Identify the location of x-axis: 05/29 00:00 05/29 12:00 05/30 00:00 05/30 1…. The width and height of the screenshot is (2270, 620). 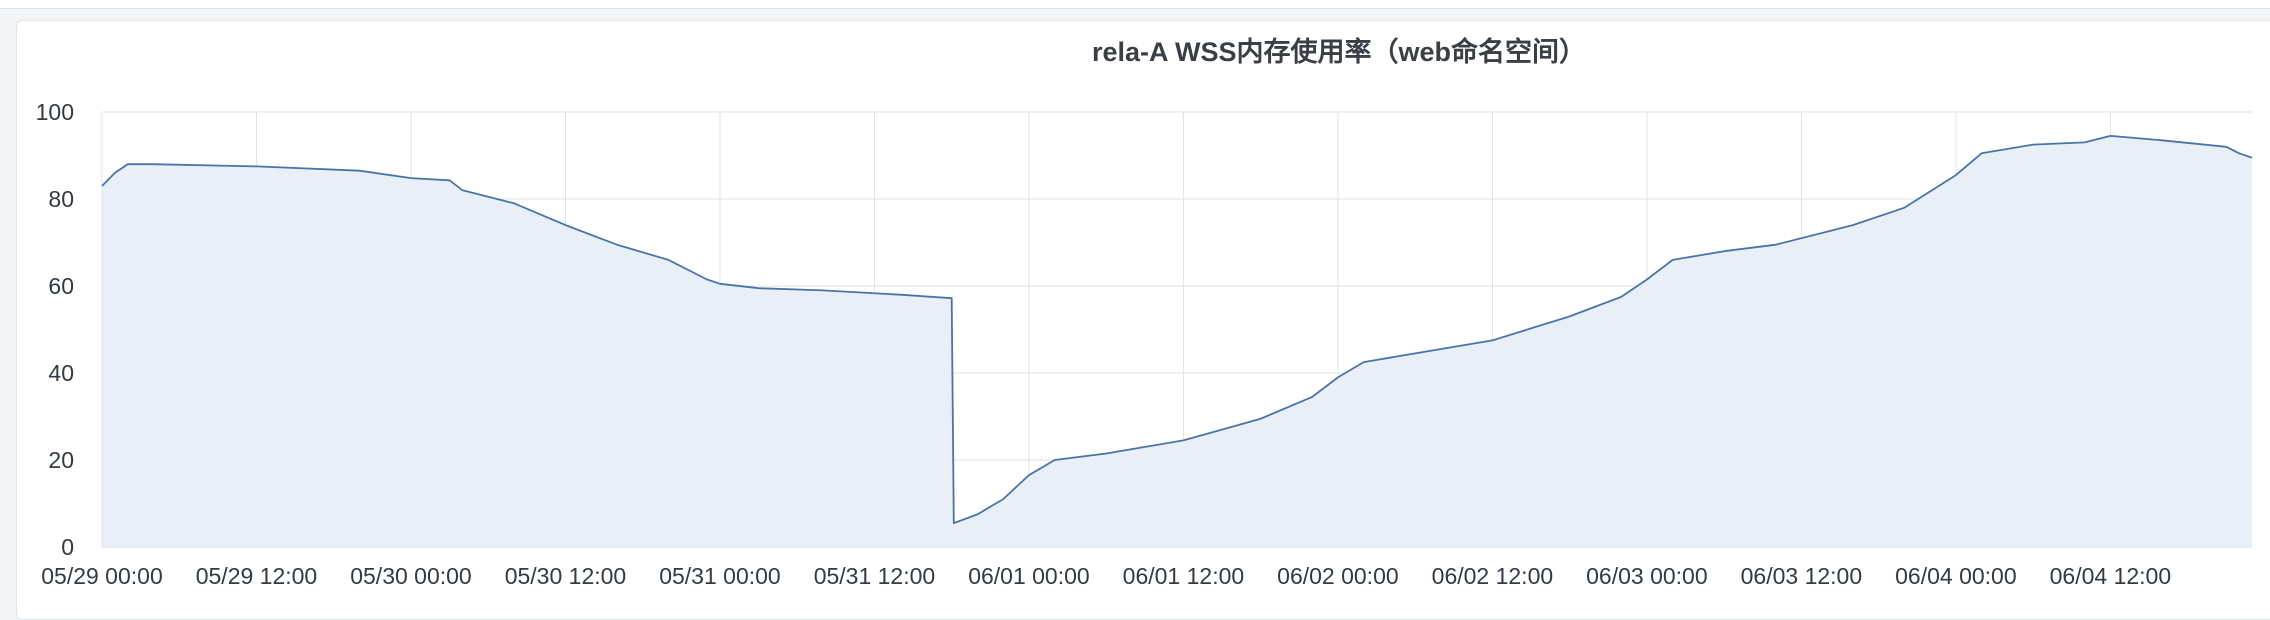
(1106, 576).